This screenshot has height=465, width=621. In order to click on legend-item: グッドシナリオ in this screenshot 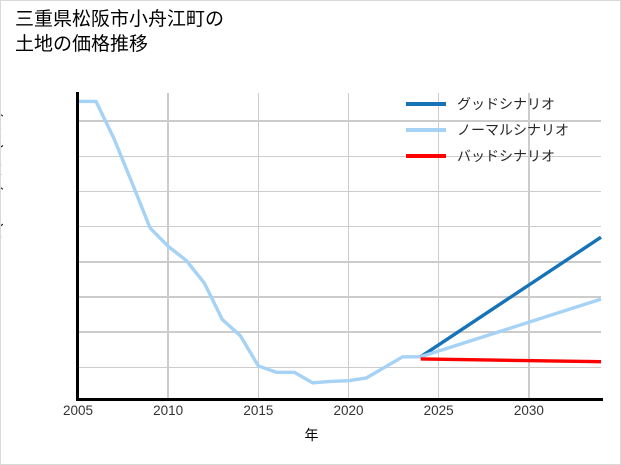, I will do `click(508, 104)`.